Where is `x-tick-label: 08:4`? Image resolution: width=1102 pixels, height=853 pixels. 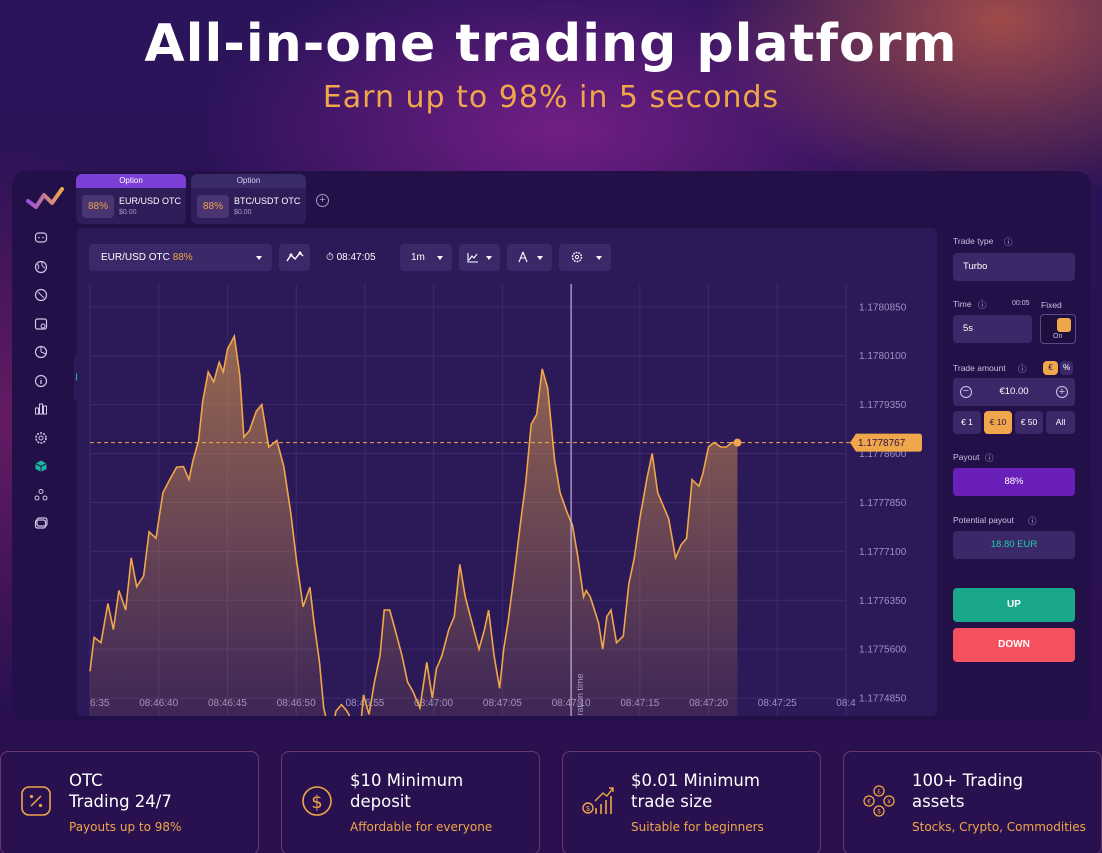
x-tick-label: 08:4 is located at coordinates (846, 703).